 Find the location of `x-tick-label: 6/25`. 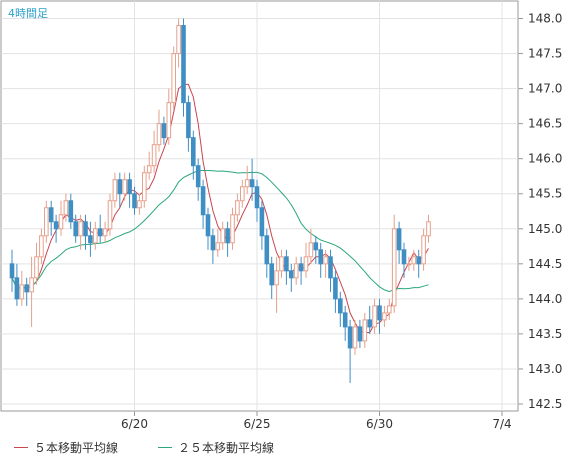

x-tick-label: 6/25 is located at coordinates (257, 424).